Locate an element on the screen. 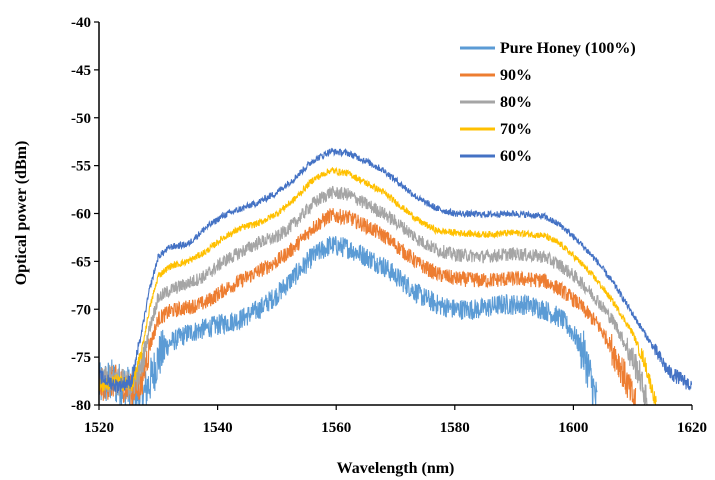  y-tick-label: -60 is located at coordinates (81, 215).